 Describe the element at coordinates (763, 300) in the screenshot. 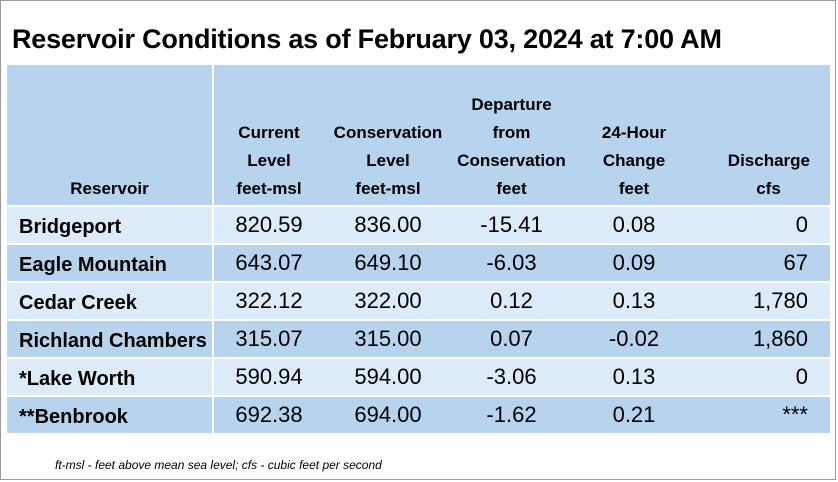

I see `discharge: 1,780` at that location.